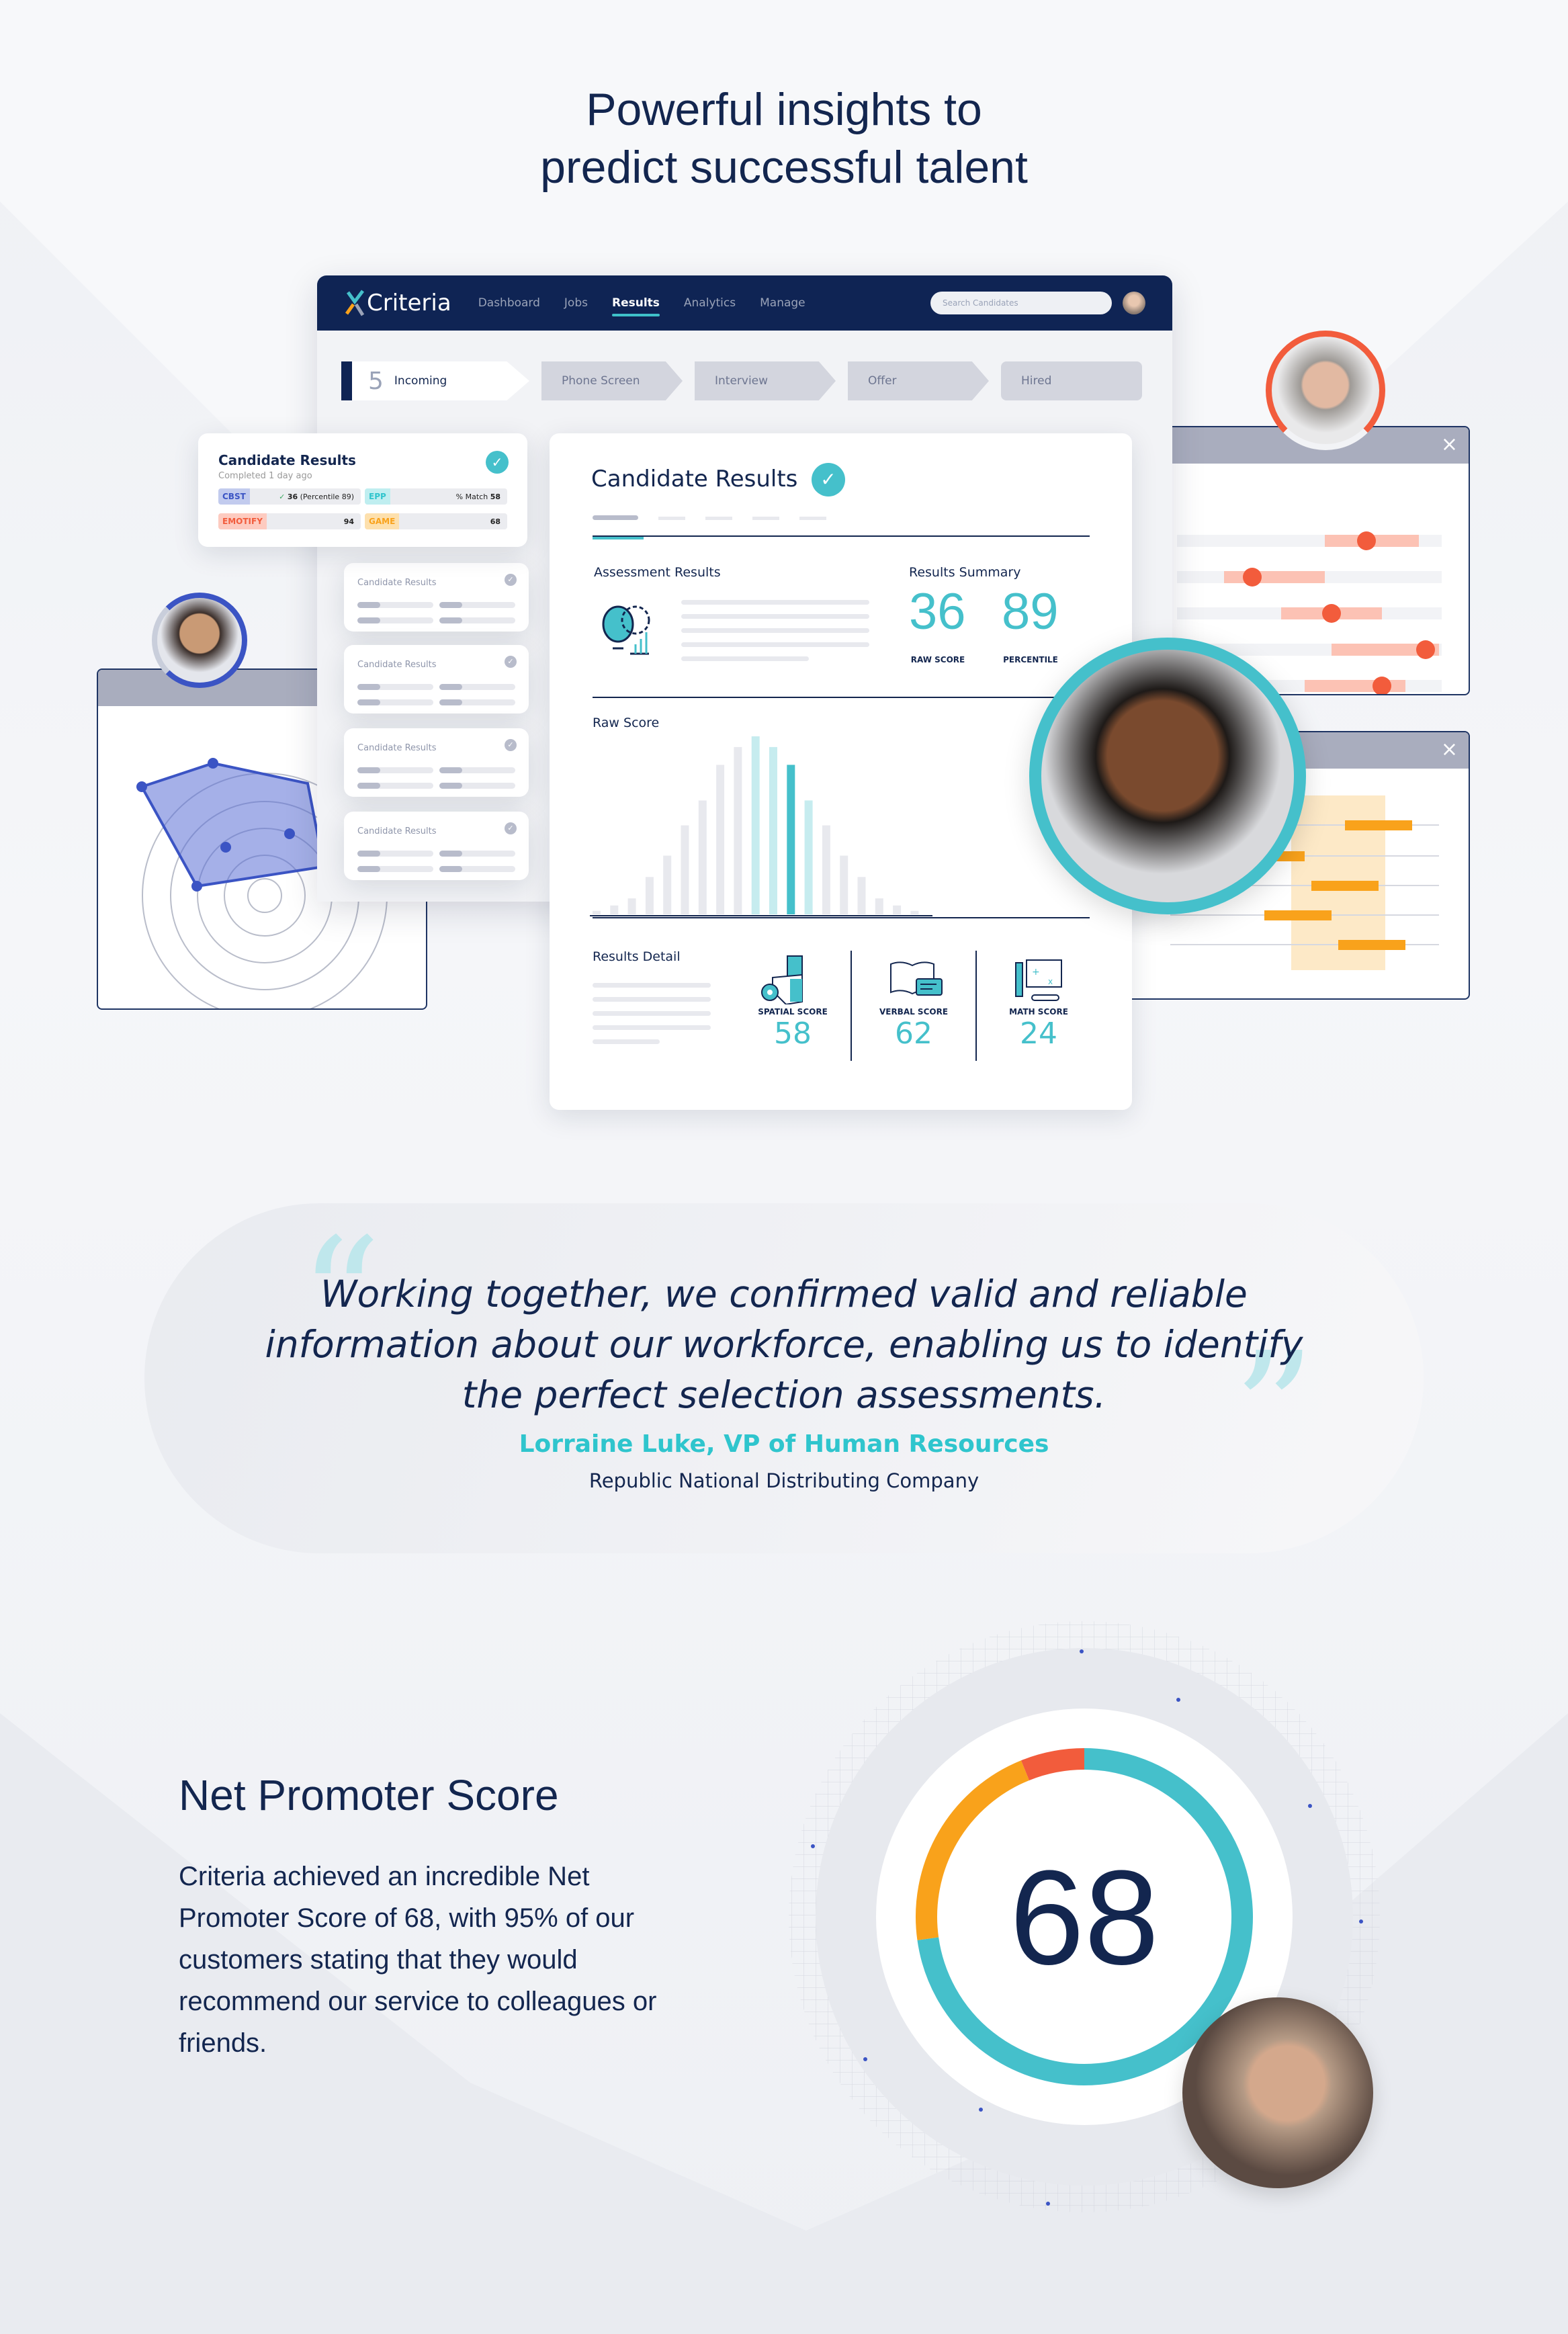  I want to click on tag-epp: EPP % Match 58, so click(436, 496).